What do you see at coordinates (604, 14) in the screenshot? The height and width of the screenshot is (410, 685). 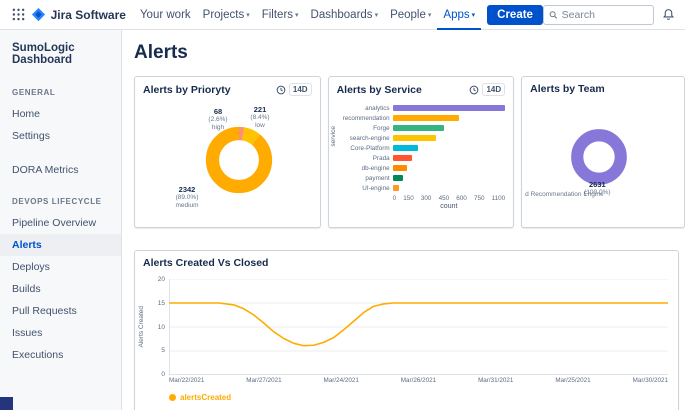 I see `search-input` at bounding box center [604, 14].